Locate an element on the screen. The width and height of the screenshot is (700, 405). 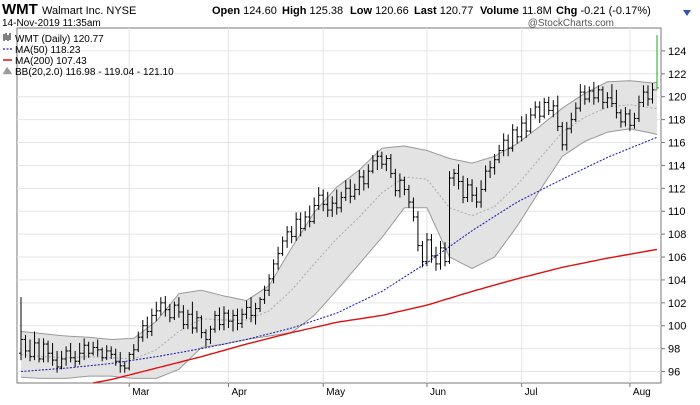
legend-label-3: BB(20,2.0) 116.98 - 119.04 - 121.10 is located at coordinates (94, 72).